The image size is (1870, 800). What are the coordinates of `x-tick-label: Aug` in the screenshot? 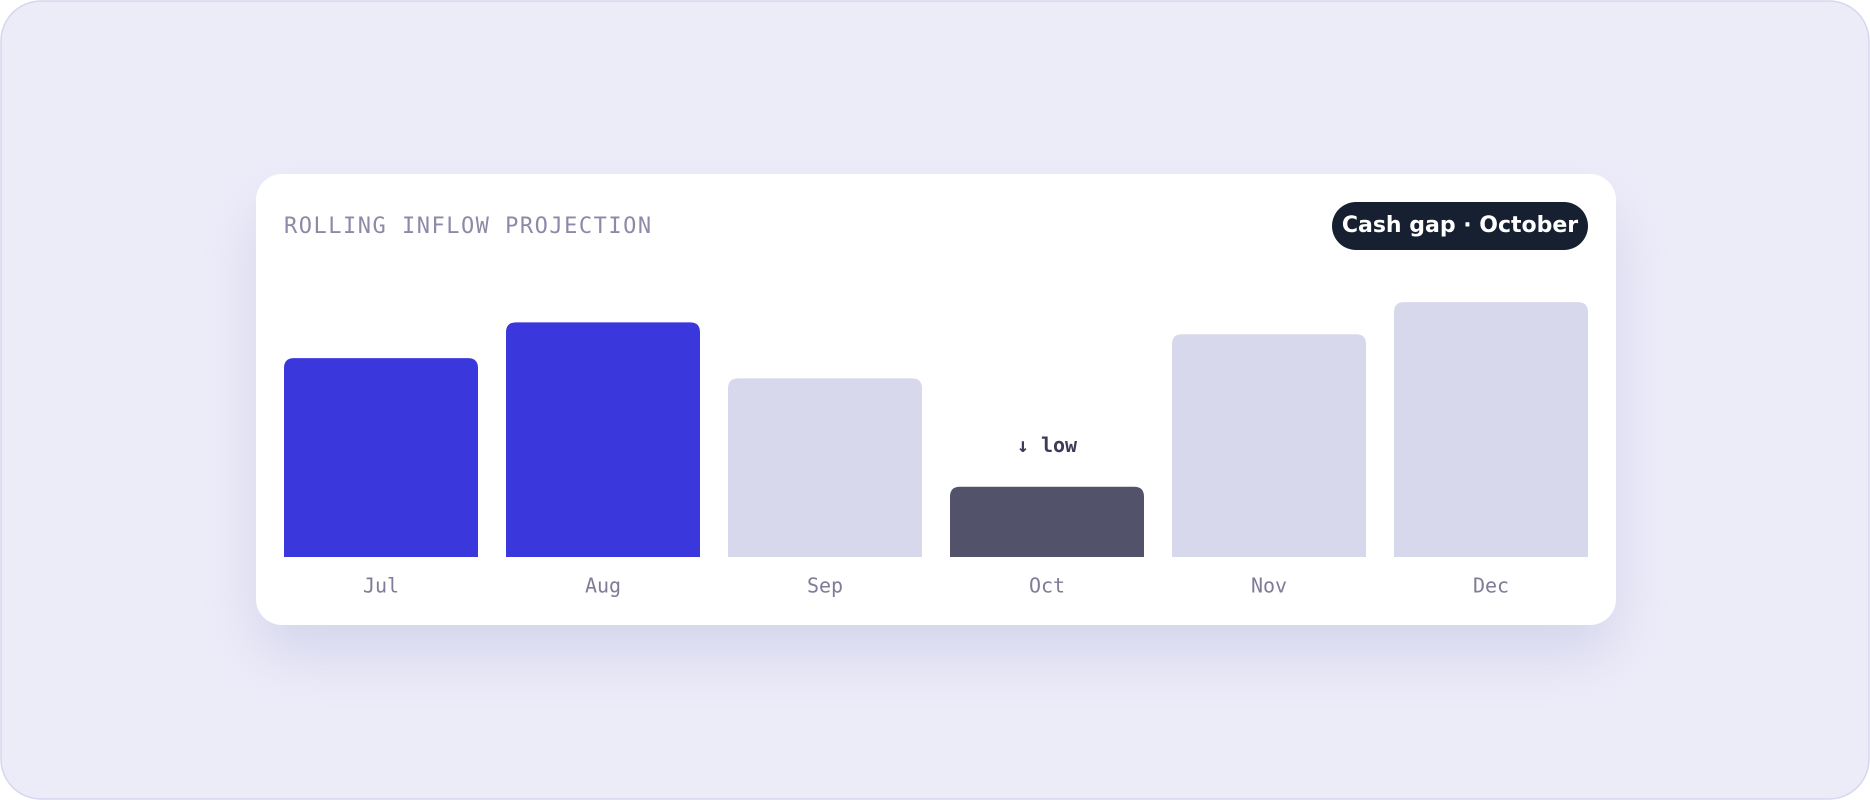 It's located at (603, 586).